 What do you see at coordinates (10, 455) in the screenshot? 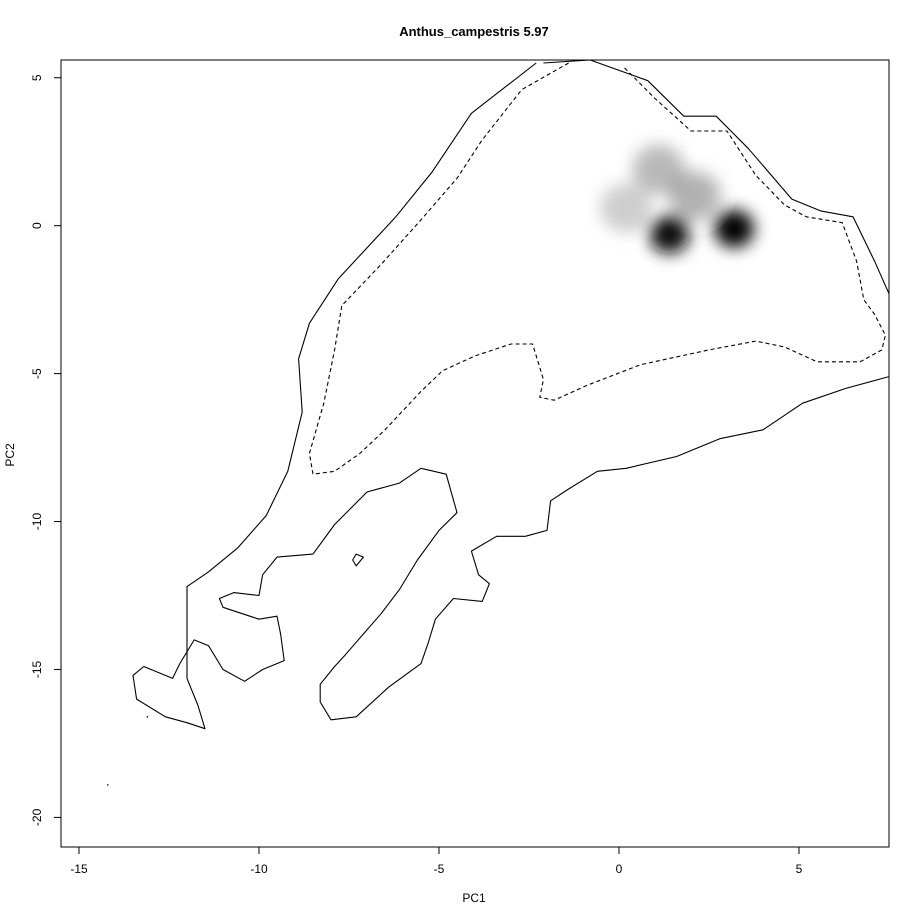
I see `y-axis-title: PC2` at bounding box center [10, 455].